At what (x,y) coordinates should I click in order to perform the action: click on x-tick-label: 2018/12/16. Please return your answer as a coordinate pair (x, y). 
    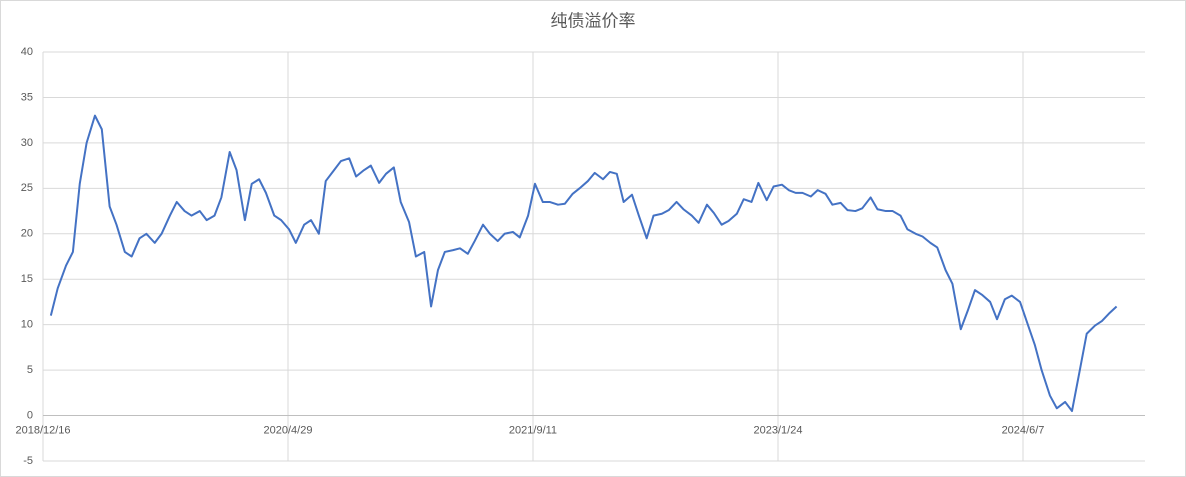
    Looking at the image, I should click on (42, 430).